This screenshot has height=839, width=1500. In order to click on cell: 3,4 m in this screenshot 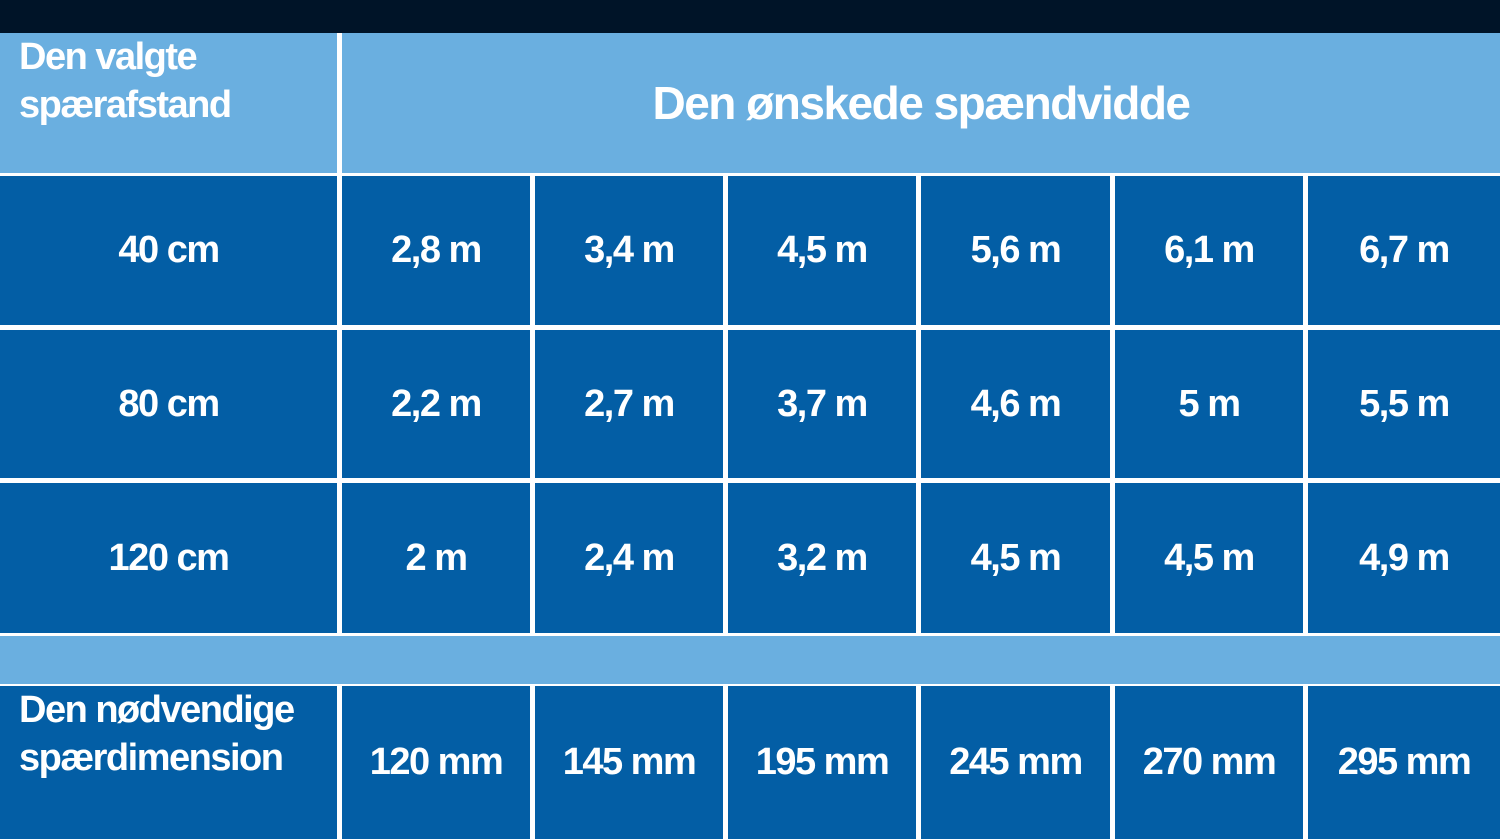, I will do `click(629, 250)`.